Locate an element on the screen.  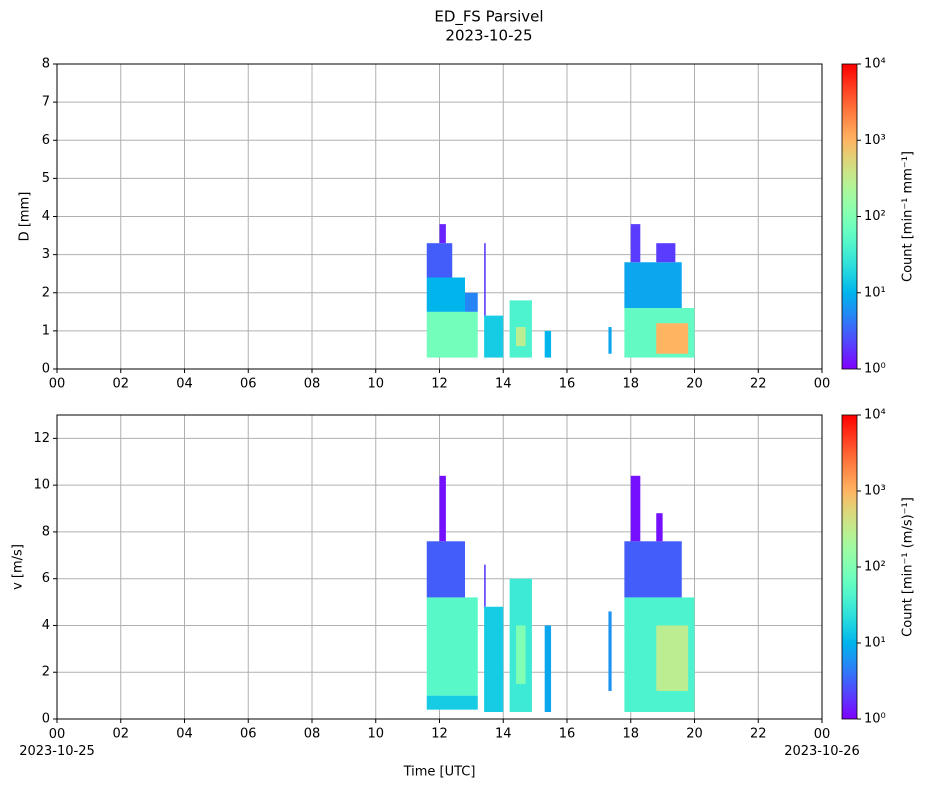
y-axis-label: D [mm] is located at coordinates (25, 217).